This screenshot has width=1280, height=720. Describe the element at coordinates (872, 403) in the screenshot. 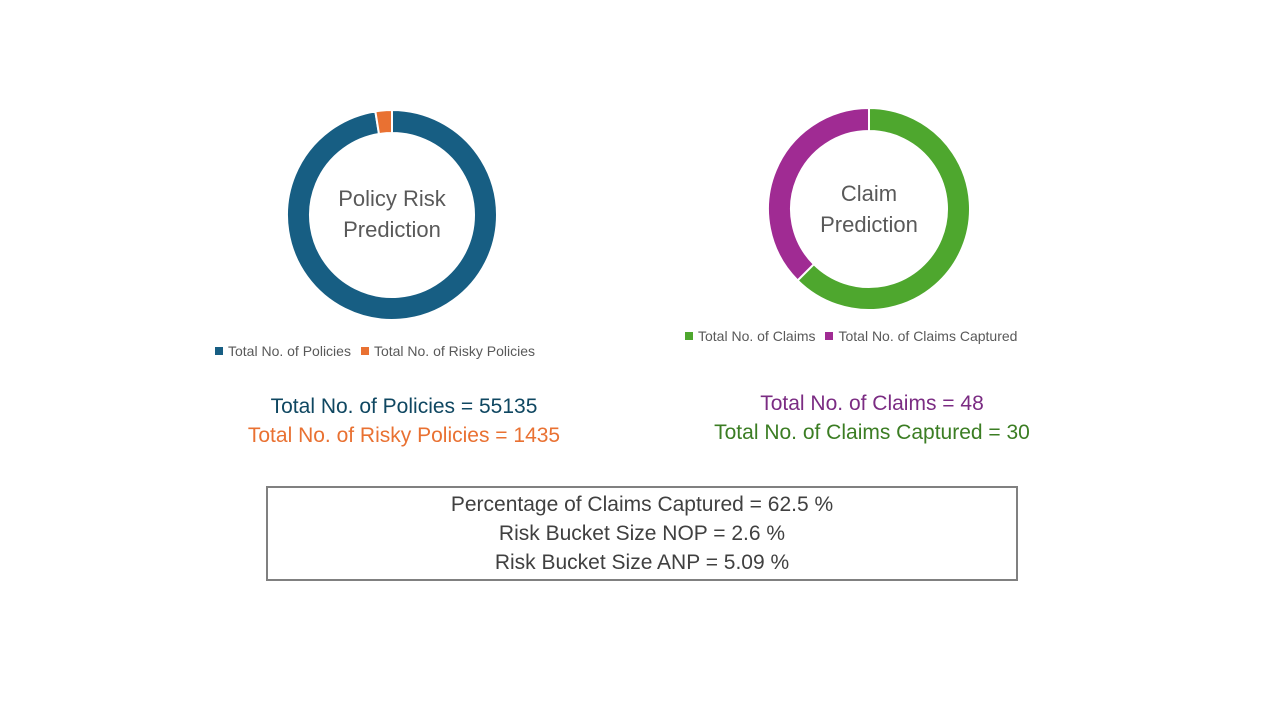

I see `total-claims-stat: Total No. of Claims = 48` at that location.